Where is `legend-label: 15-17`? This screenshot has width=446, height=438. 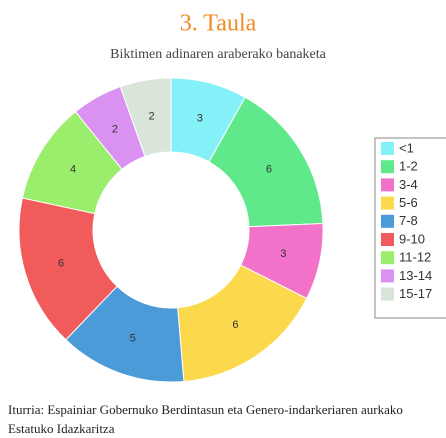
legend-label: 15-17 is located at coordinates (415, 293).